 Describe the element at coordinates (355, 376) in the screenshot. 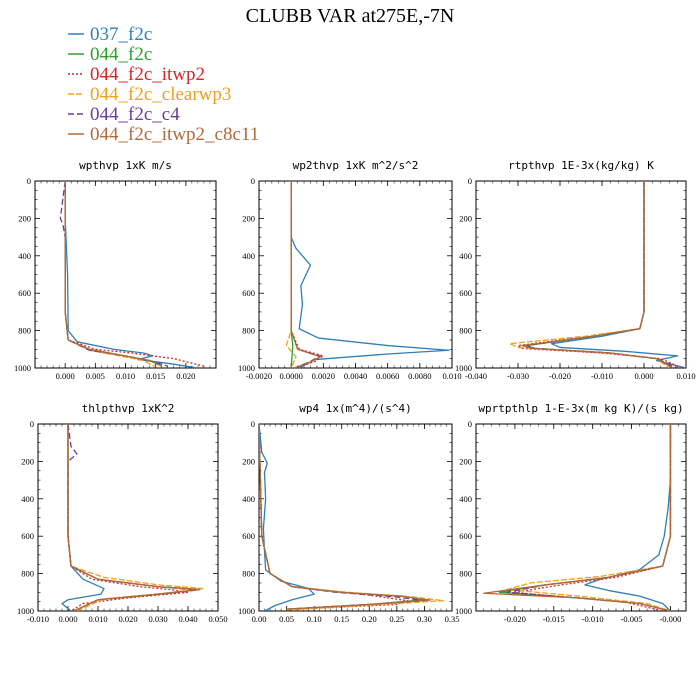

I see `x-tick-label: 0.0040` at that location.